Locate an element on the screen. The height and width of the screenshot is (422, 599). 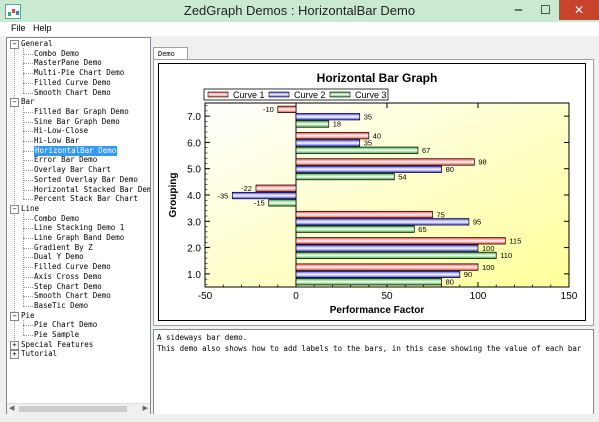
tree-item: Sine Bar Graph Demo is located at coordinates (78, 122).